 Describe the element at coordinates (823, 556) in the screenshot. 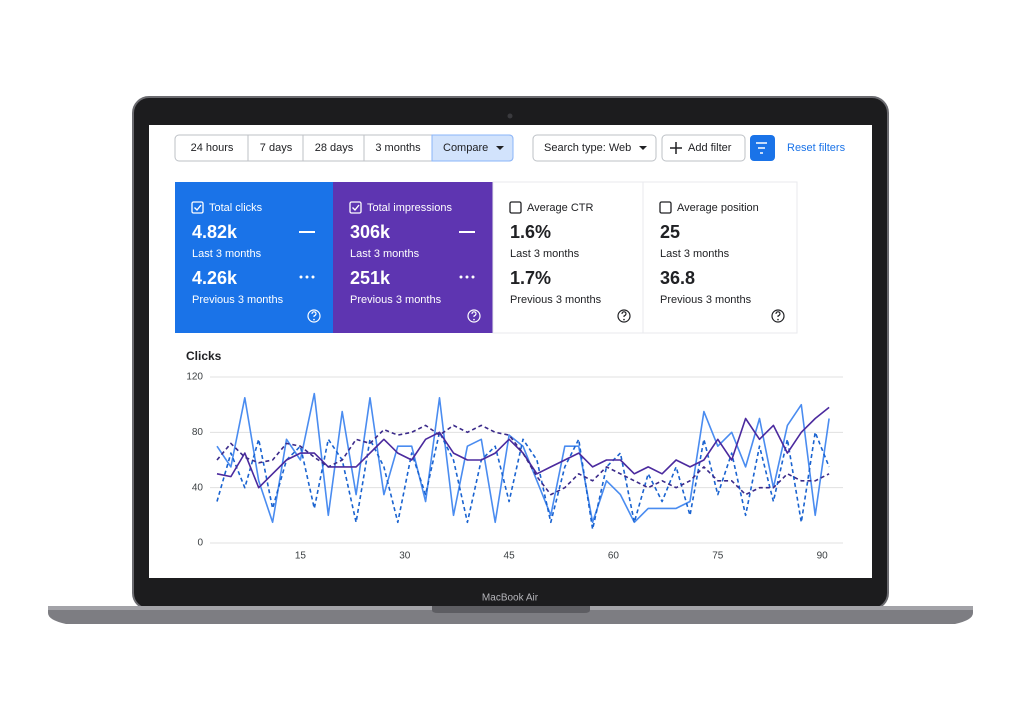

I see `x-tick-label: 90` at that location.